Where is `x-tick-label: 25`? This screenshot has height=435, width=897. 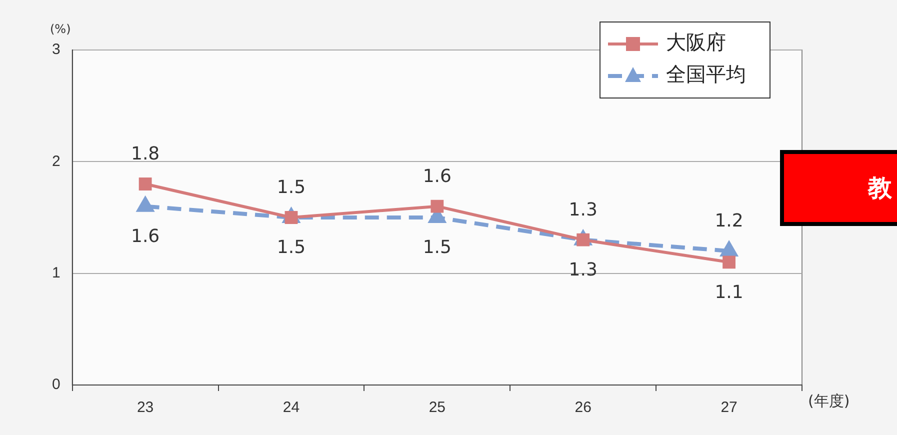
x-tick-label: 25 is located at coordinates (437, 407).